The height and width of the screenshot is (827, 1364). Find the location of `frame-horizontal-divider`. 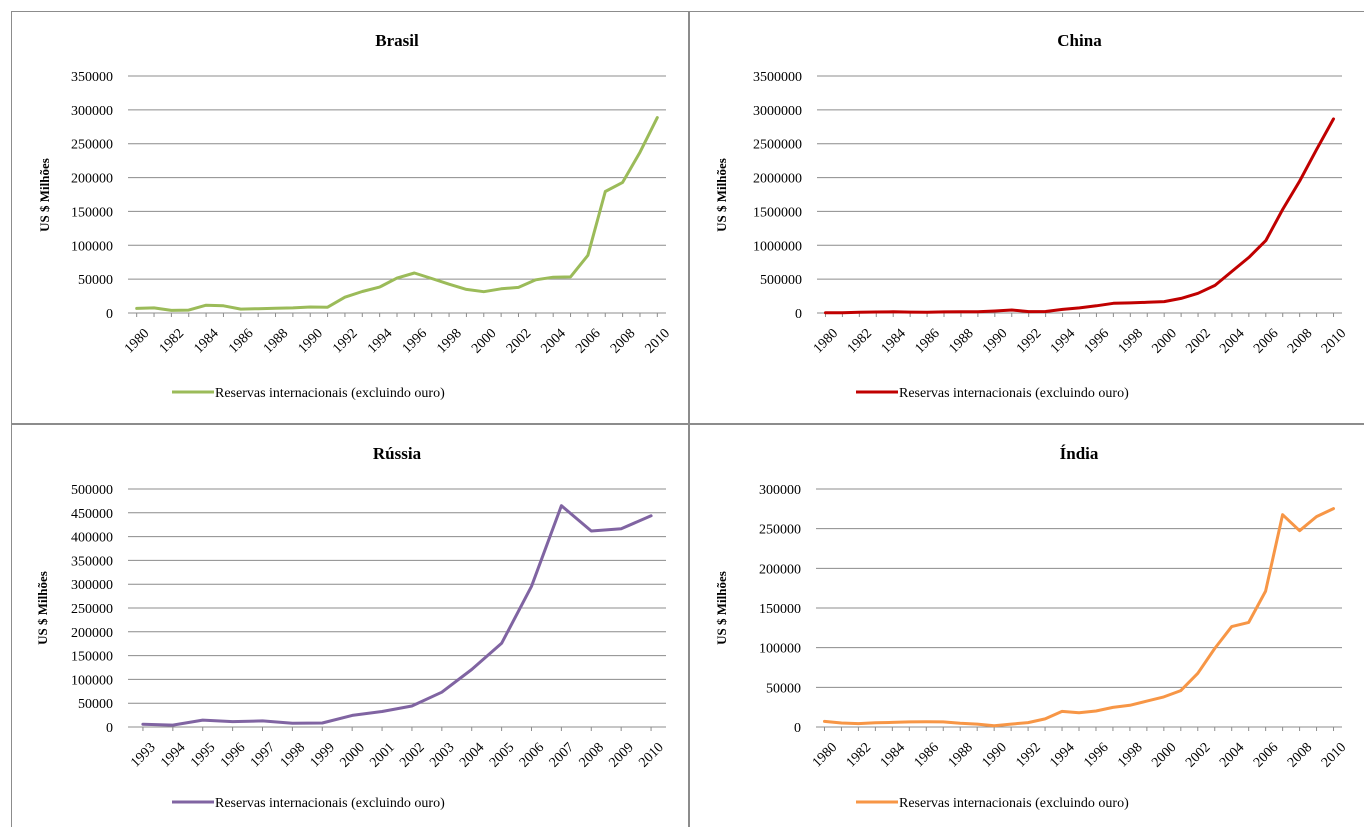

frame-horizontal-divider is located at coordinates (687, 424).